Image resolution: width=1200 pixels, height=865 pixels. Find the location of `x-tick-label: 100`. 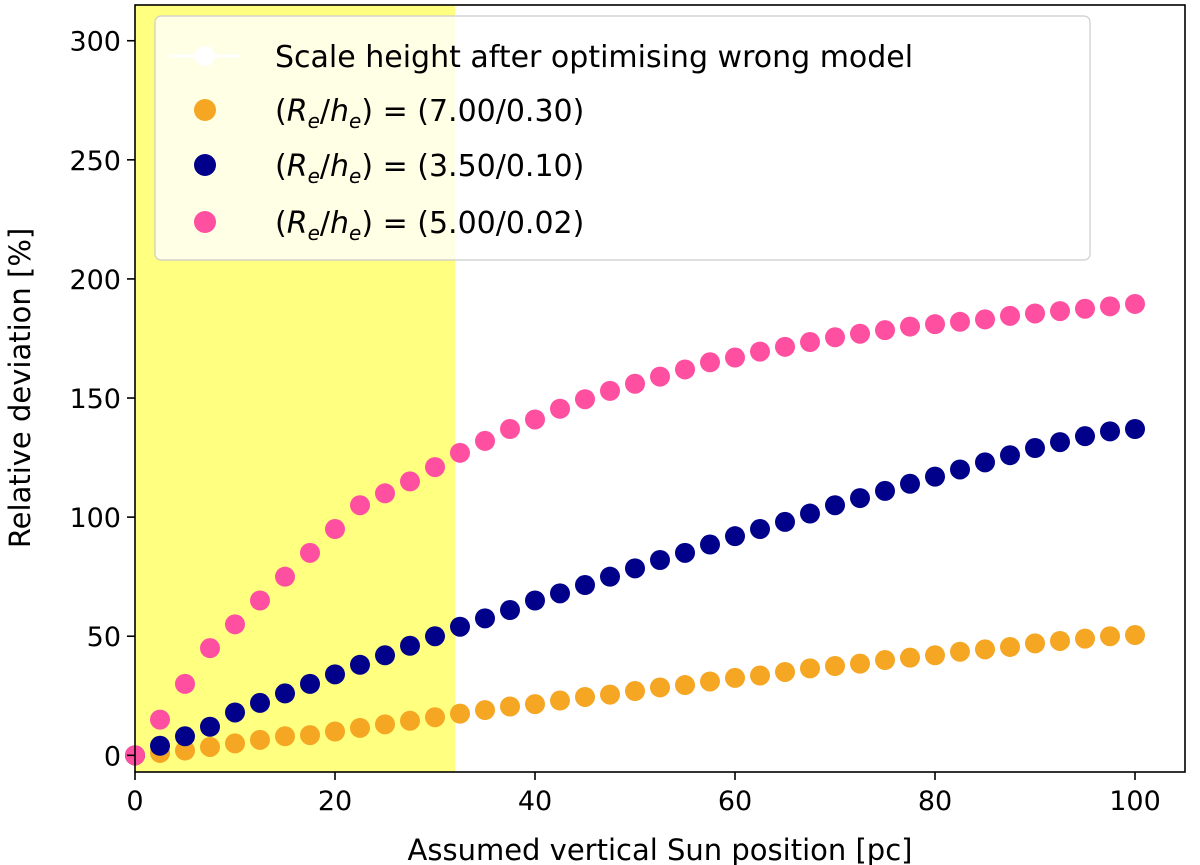

x-tick-label: 100 is located at coordinates (1135, 801).